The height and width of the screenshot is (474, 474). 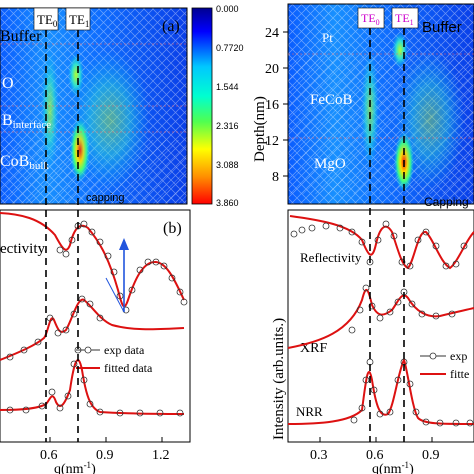 What do you see at coordinates (331, 257) in the screenshot?
I see `right-reflectivity-label: Reflectivity` at bounding box center [331, 257].